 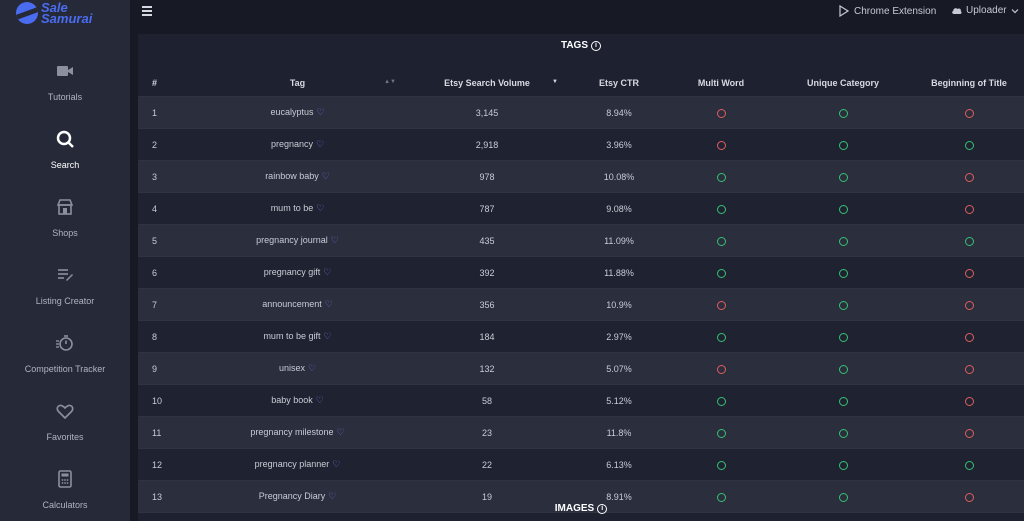 What do you see at coordinates (581, 496) in the screenshot?
I see `table-row: 13 Pregnancy Diary ♡ 19 8.91%` at bounding box center [581, 496].